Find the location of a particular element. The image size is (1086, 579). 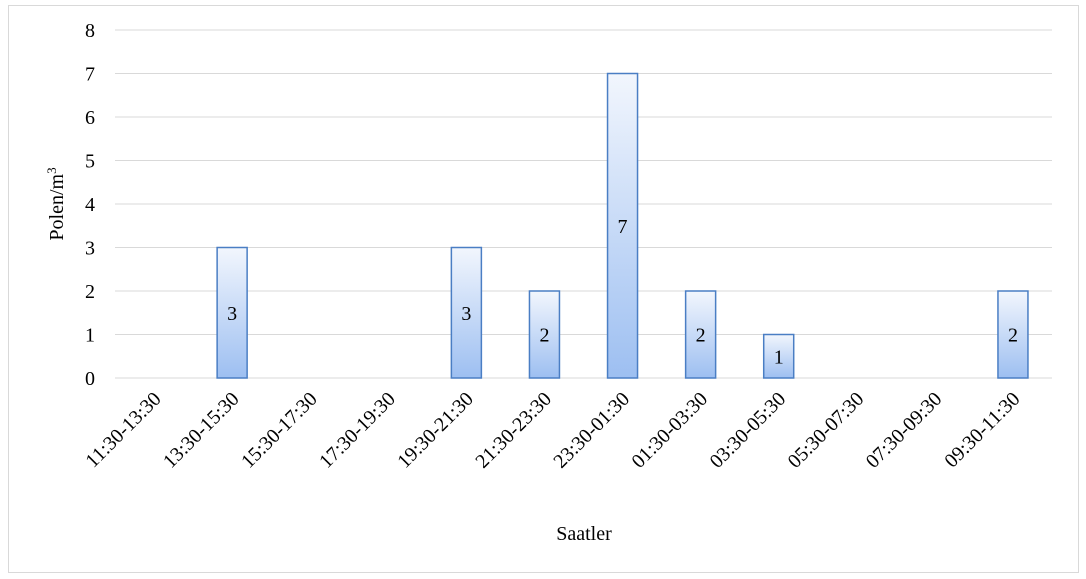

x-tick-label: 15:30-17:30 is located at coordinates (279, 430).